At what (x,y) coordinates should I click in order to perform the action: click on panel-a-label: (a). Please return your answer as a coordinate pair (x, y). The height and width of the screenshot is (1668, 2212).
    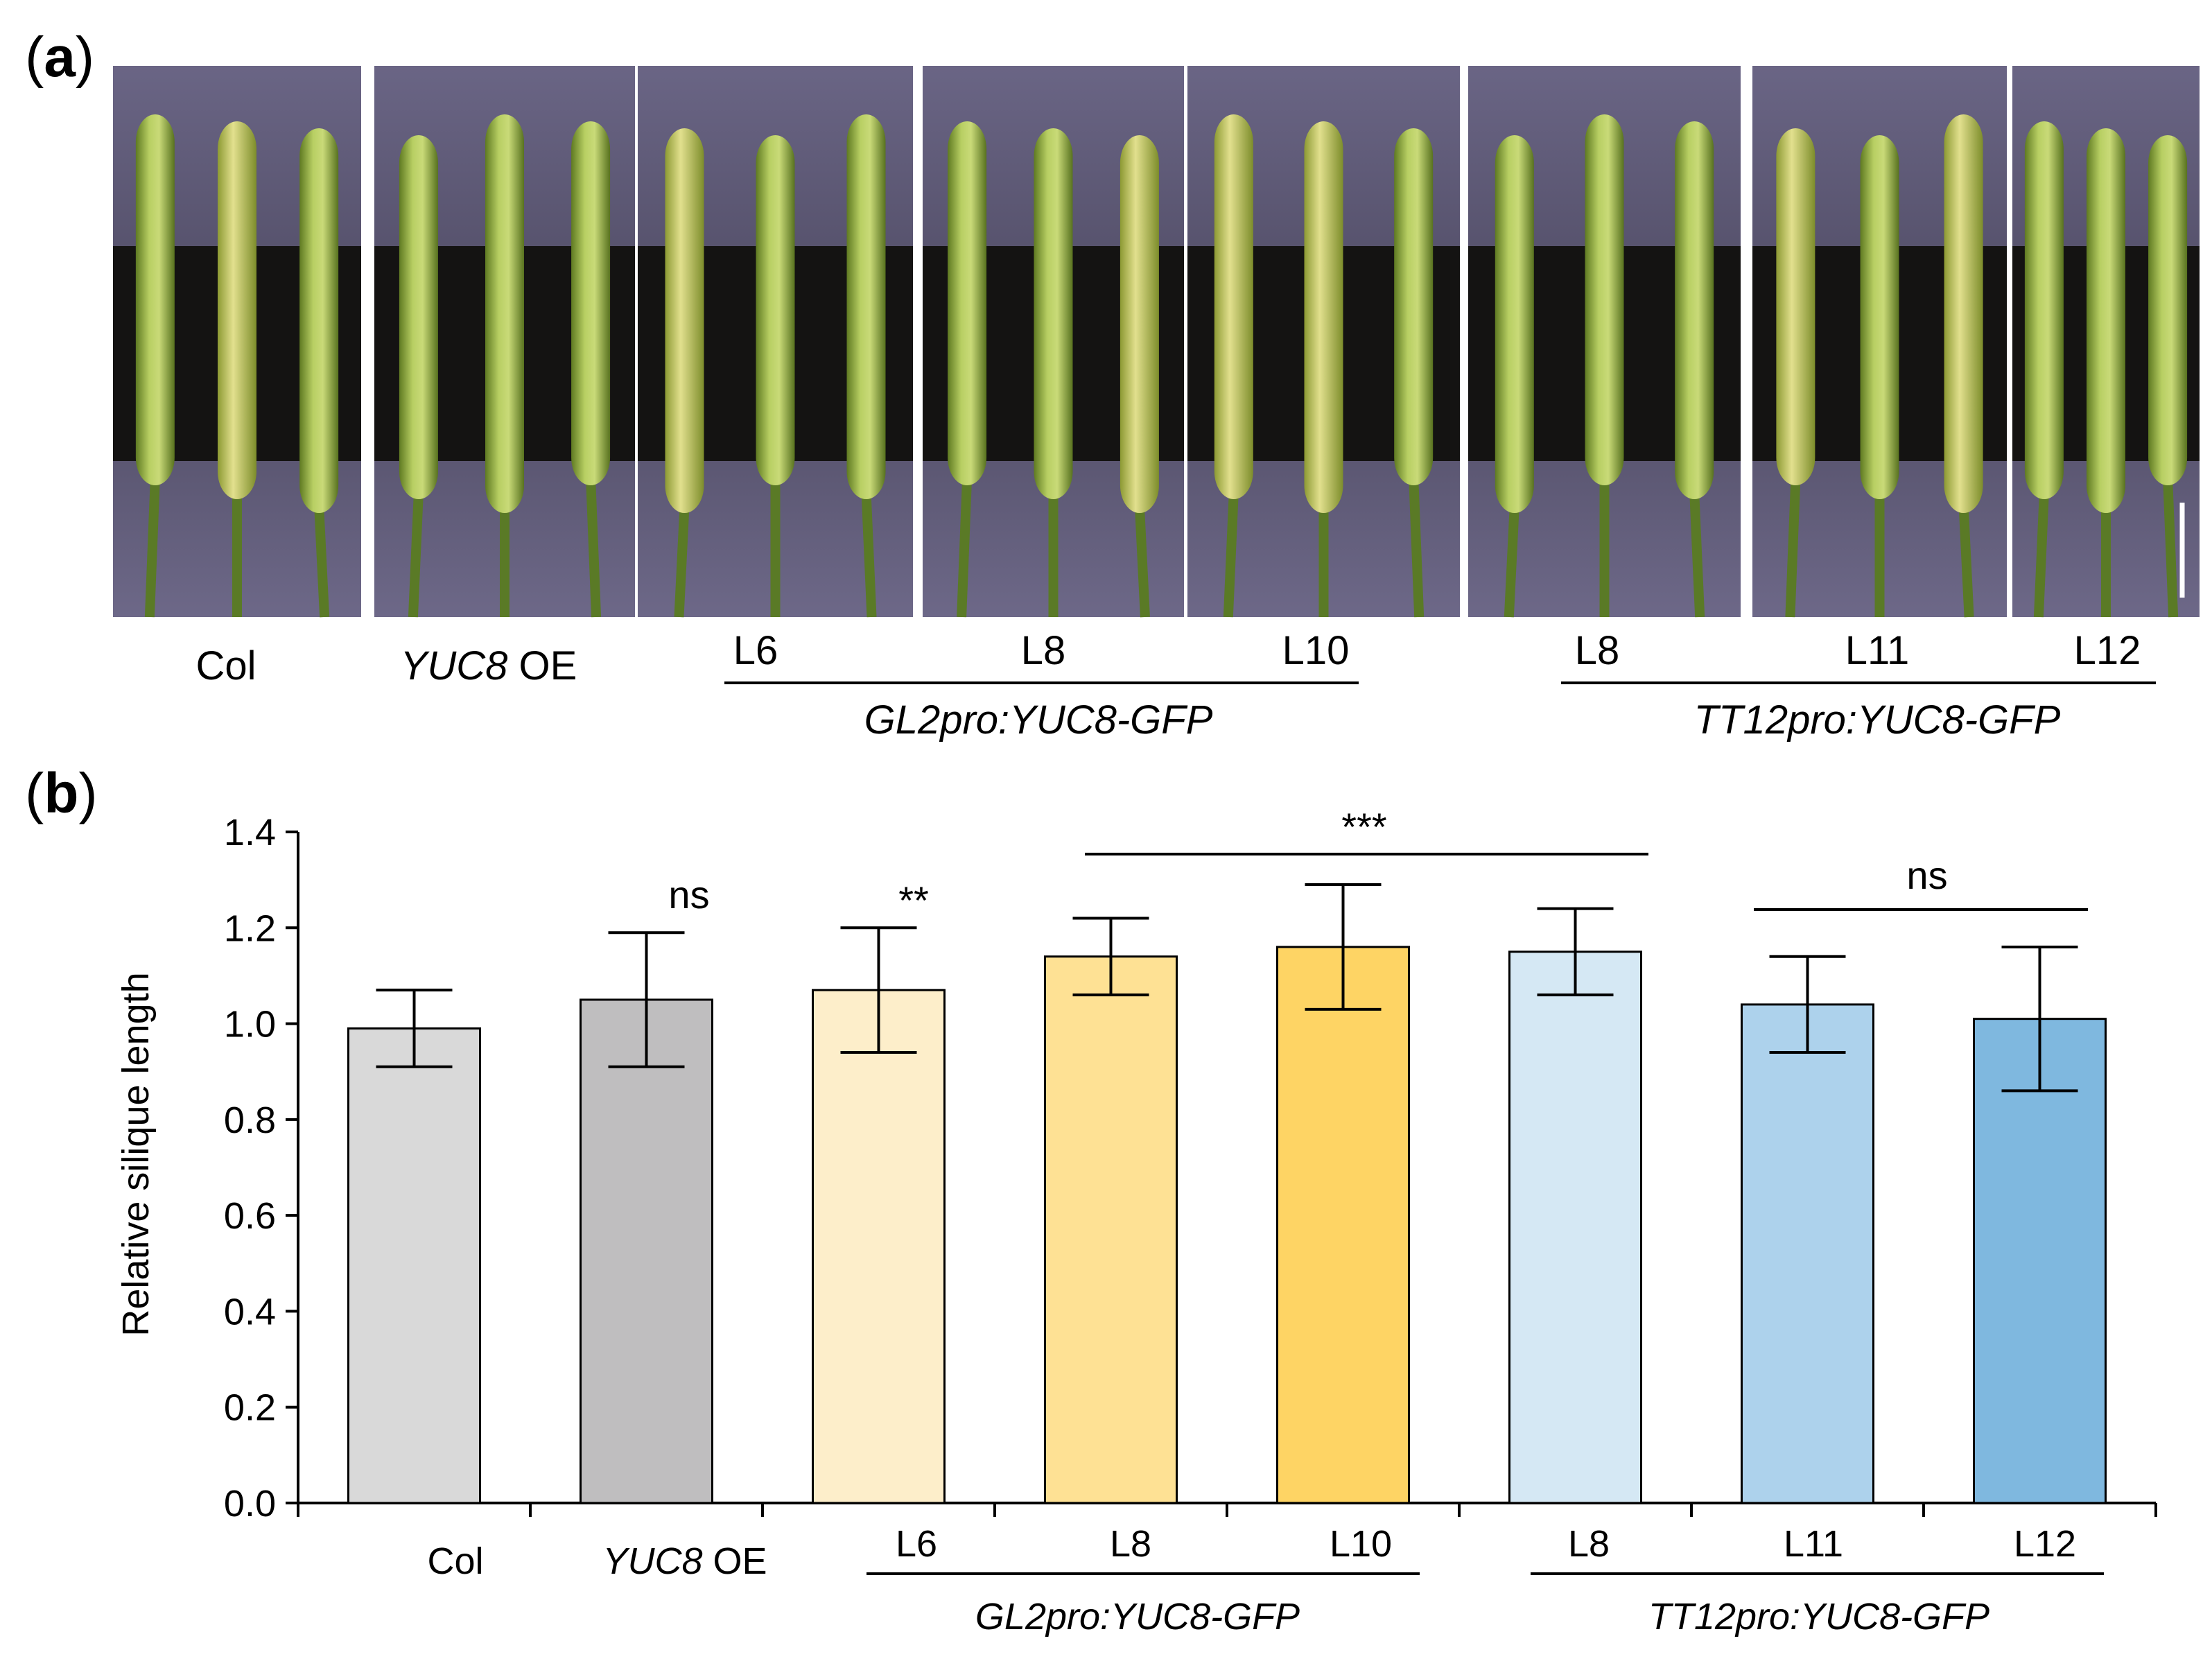
    Looking at the image, I should click on (59, 57).